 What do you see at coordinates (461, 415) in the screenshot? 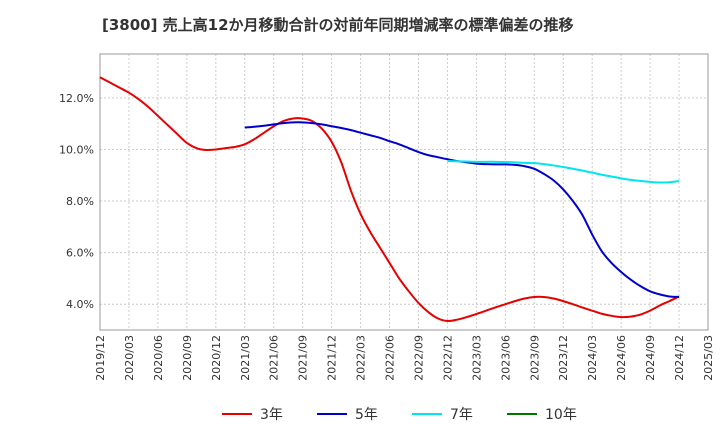
I see `legend-label-7y: 7年` at bounding box center [461, 415].